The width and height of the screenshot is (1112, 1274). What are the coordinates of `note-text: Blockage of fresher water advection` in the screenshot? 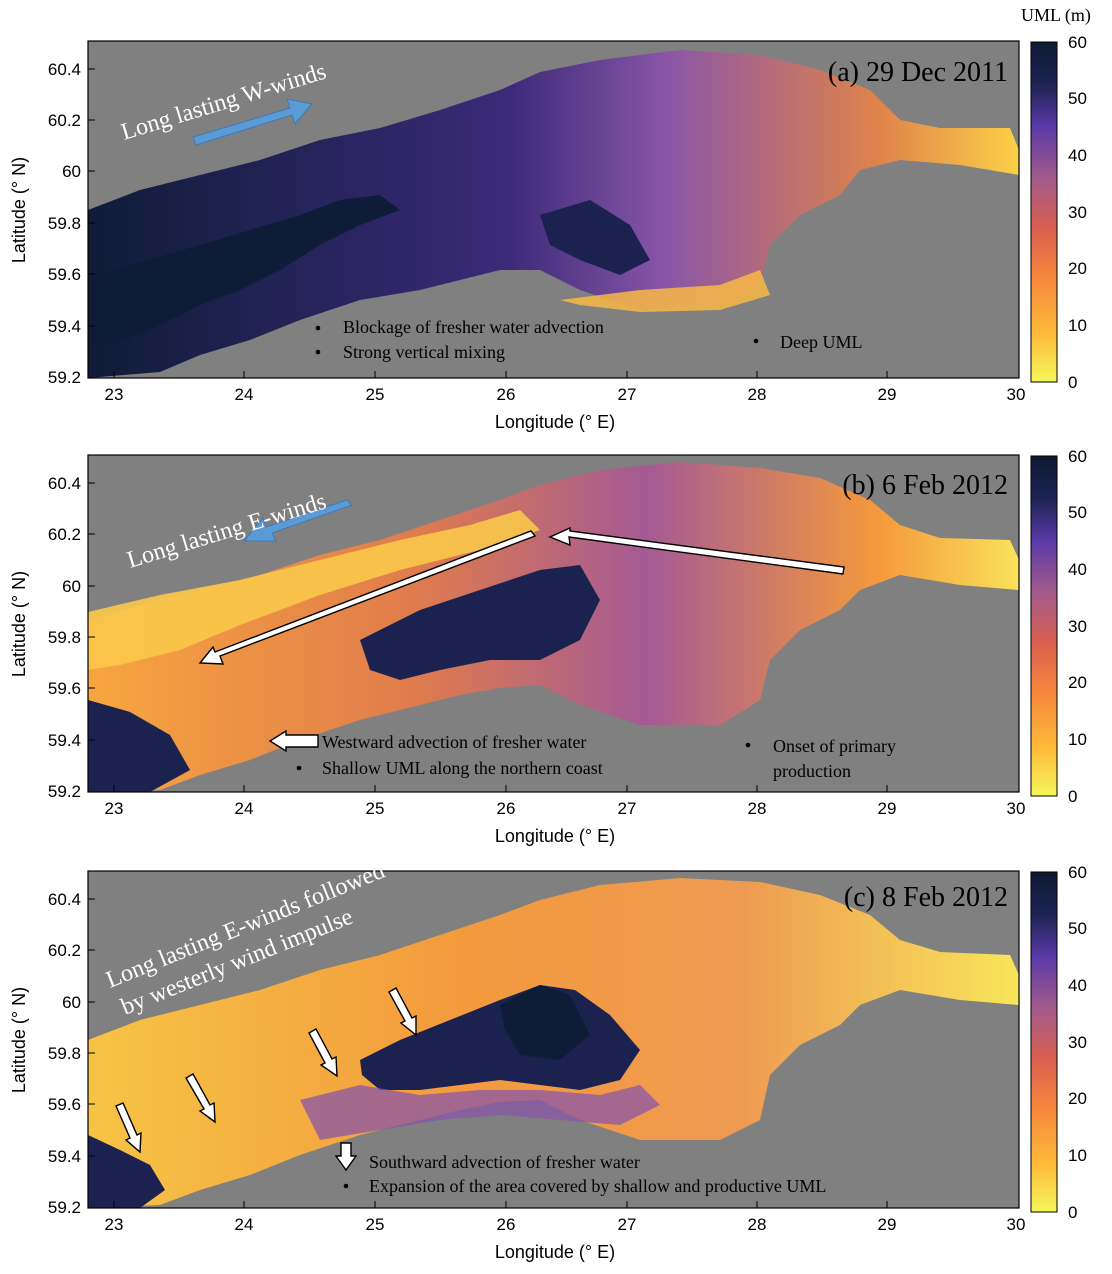 It's located at (473, 327).